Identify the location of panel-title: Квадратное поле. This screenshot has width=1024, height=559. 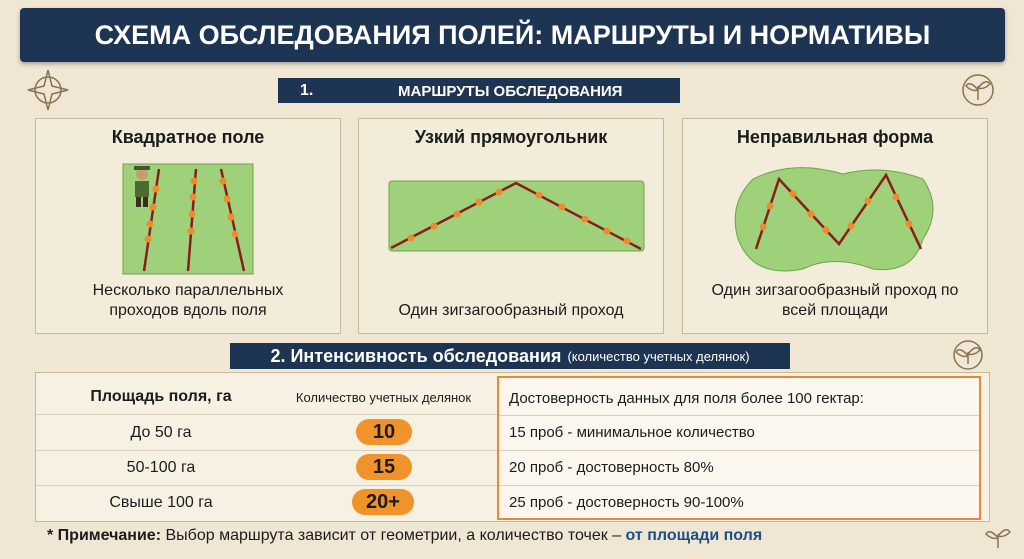
(188, 137).